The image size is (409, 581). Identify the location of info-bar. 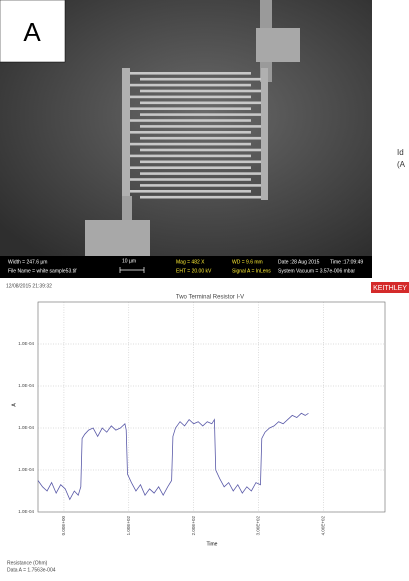
(186, 267).